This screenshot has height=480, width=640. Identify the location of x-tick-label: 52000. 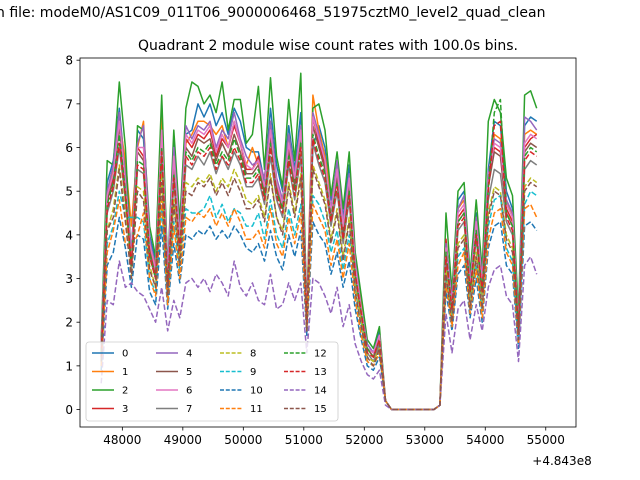
(364, 440).